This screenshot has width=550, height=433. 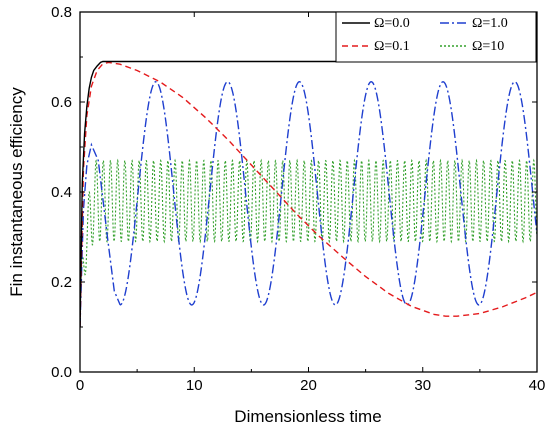 What do you see at coordinates (16, 192) in the screenshot?
I see `y-axis-title: Fin instantaneous efficiency` at bounding box center [16, 192].